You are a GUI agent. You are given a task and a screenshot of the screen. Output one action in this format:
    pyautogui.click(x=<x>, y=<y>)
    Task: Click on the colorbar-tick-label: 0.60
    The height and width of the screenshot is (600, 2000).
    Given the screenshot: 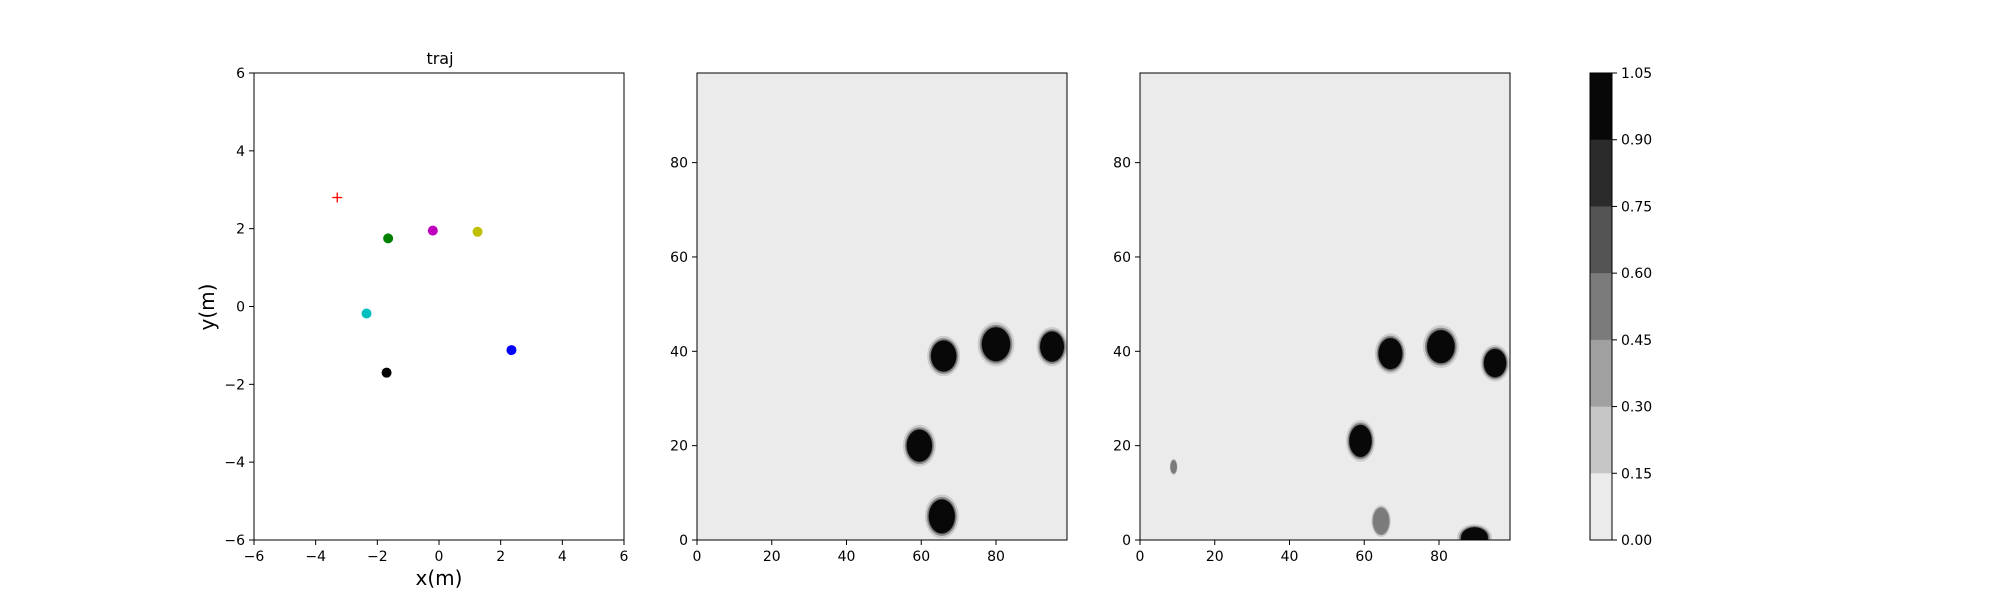 What is the action you would take?
    pyautogui.click(x=1636, y=274)
    